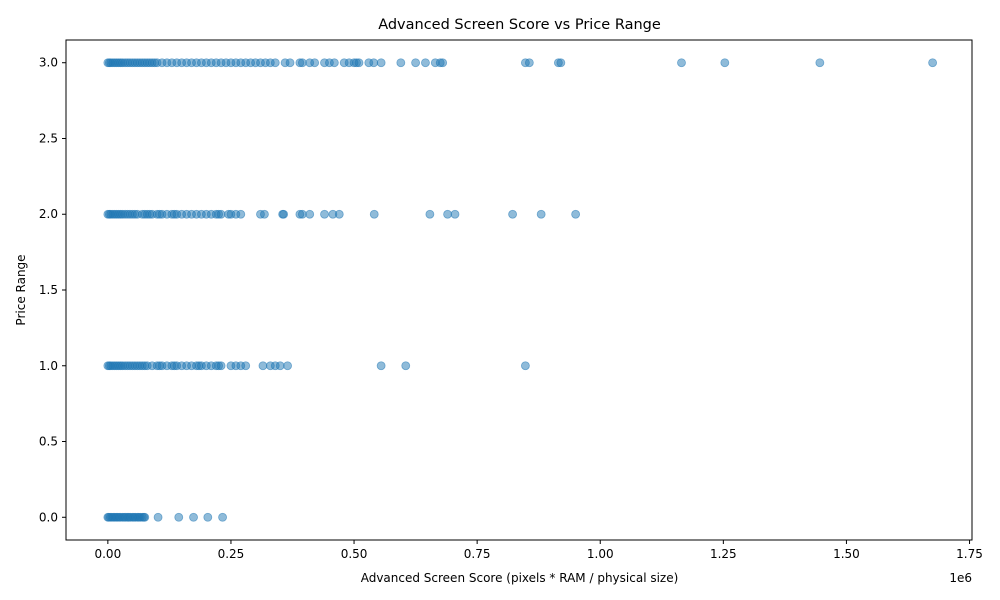 This screenshot has width=1000, height=600. What do you see at coordinates (107, 554) in the screenshot?
I see `x-tick-label: 0.00` at bounding box center [107, 554].